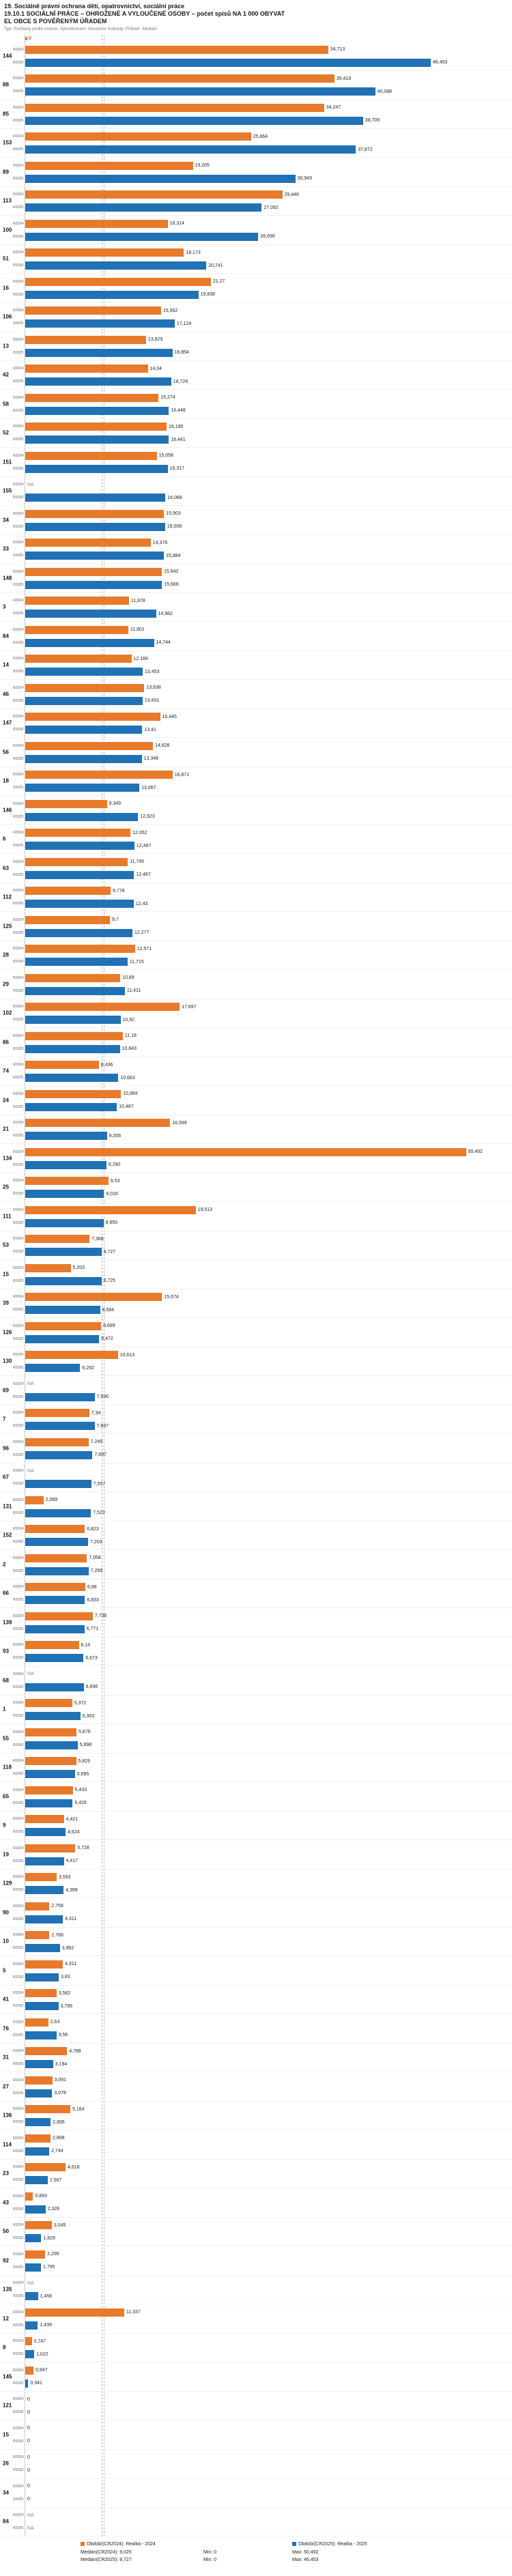 Image resolution: width=512 pixels, height=2576 pixels. I want to click on value-label: 16,871, so click(182, 774).